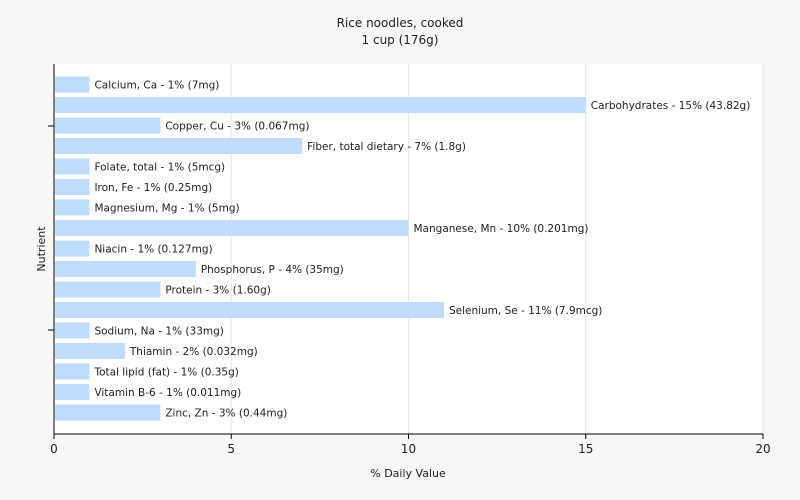 The height and width of the screenshot is (500, 800). Describe the element at coordinates (156, 86) in the screenshot. I see `bar-label: Calcium, Ca - 1% (7mg)` at that location.